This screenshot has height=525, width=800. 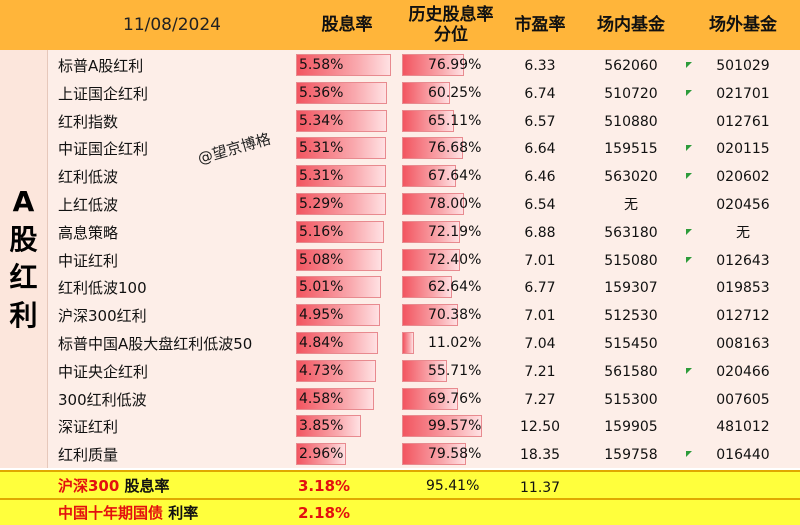 What do you see at coordinates (540, 121) in the screenshot?
I see `pe-value: 6.57` at bounding box center [540, 121].